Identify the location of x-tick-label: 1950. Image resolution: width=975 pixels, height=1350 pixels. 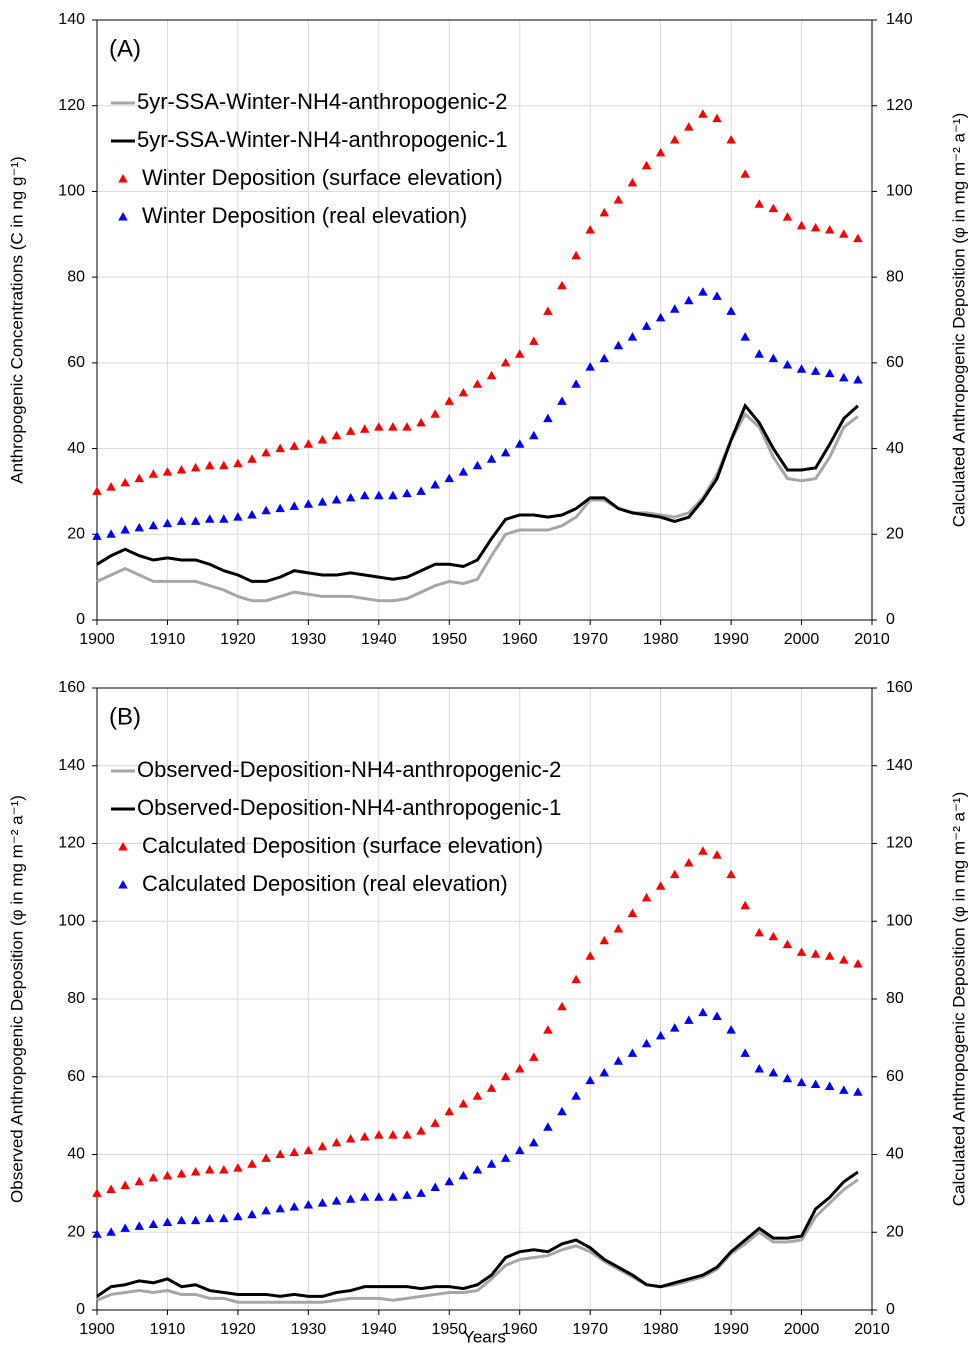
(449, 1329).